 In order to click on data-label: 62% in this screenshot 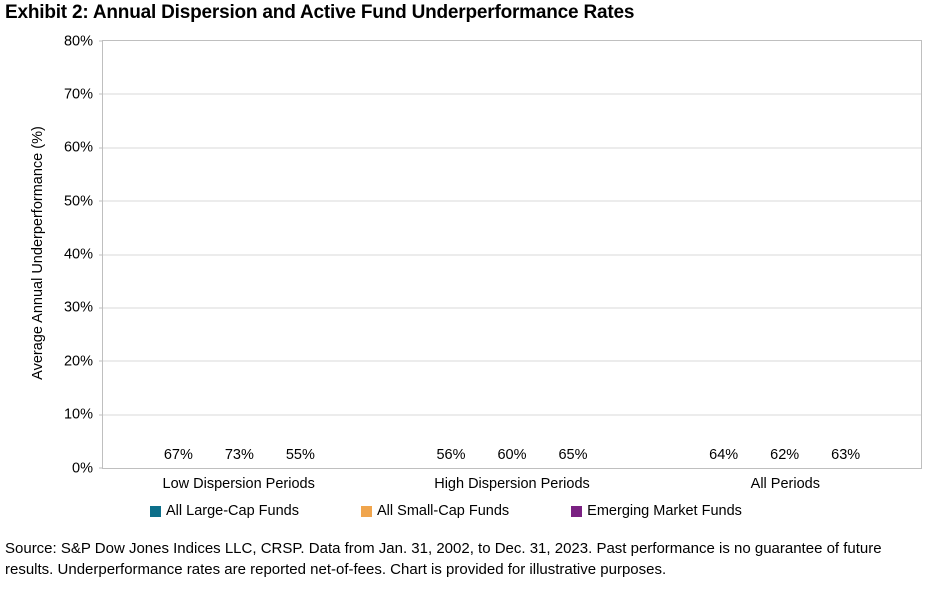, I will do `click(785, 455)`.